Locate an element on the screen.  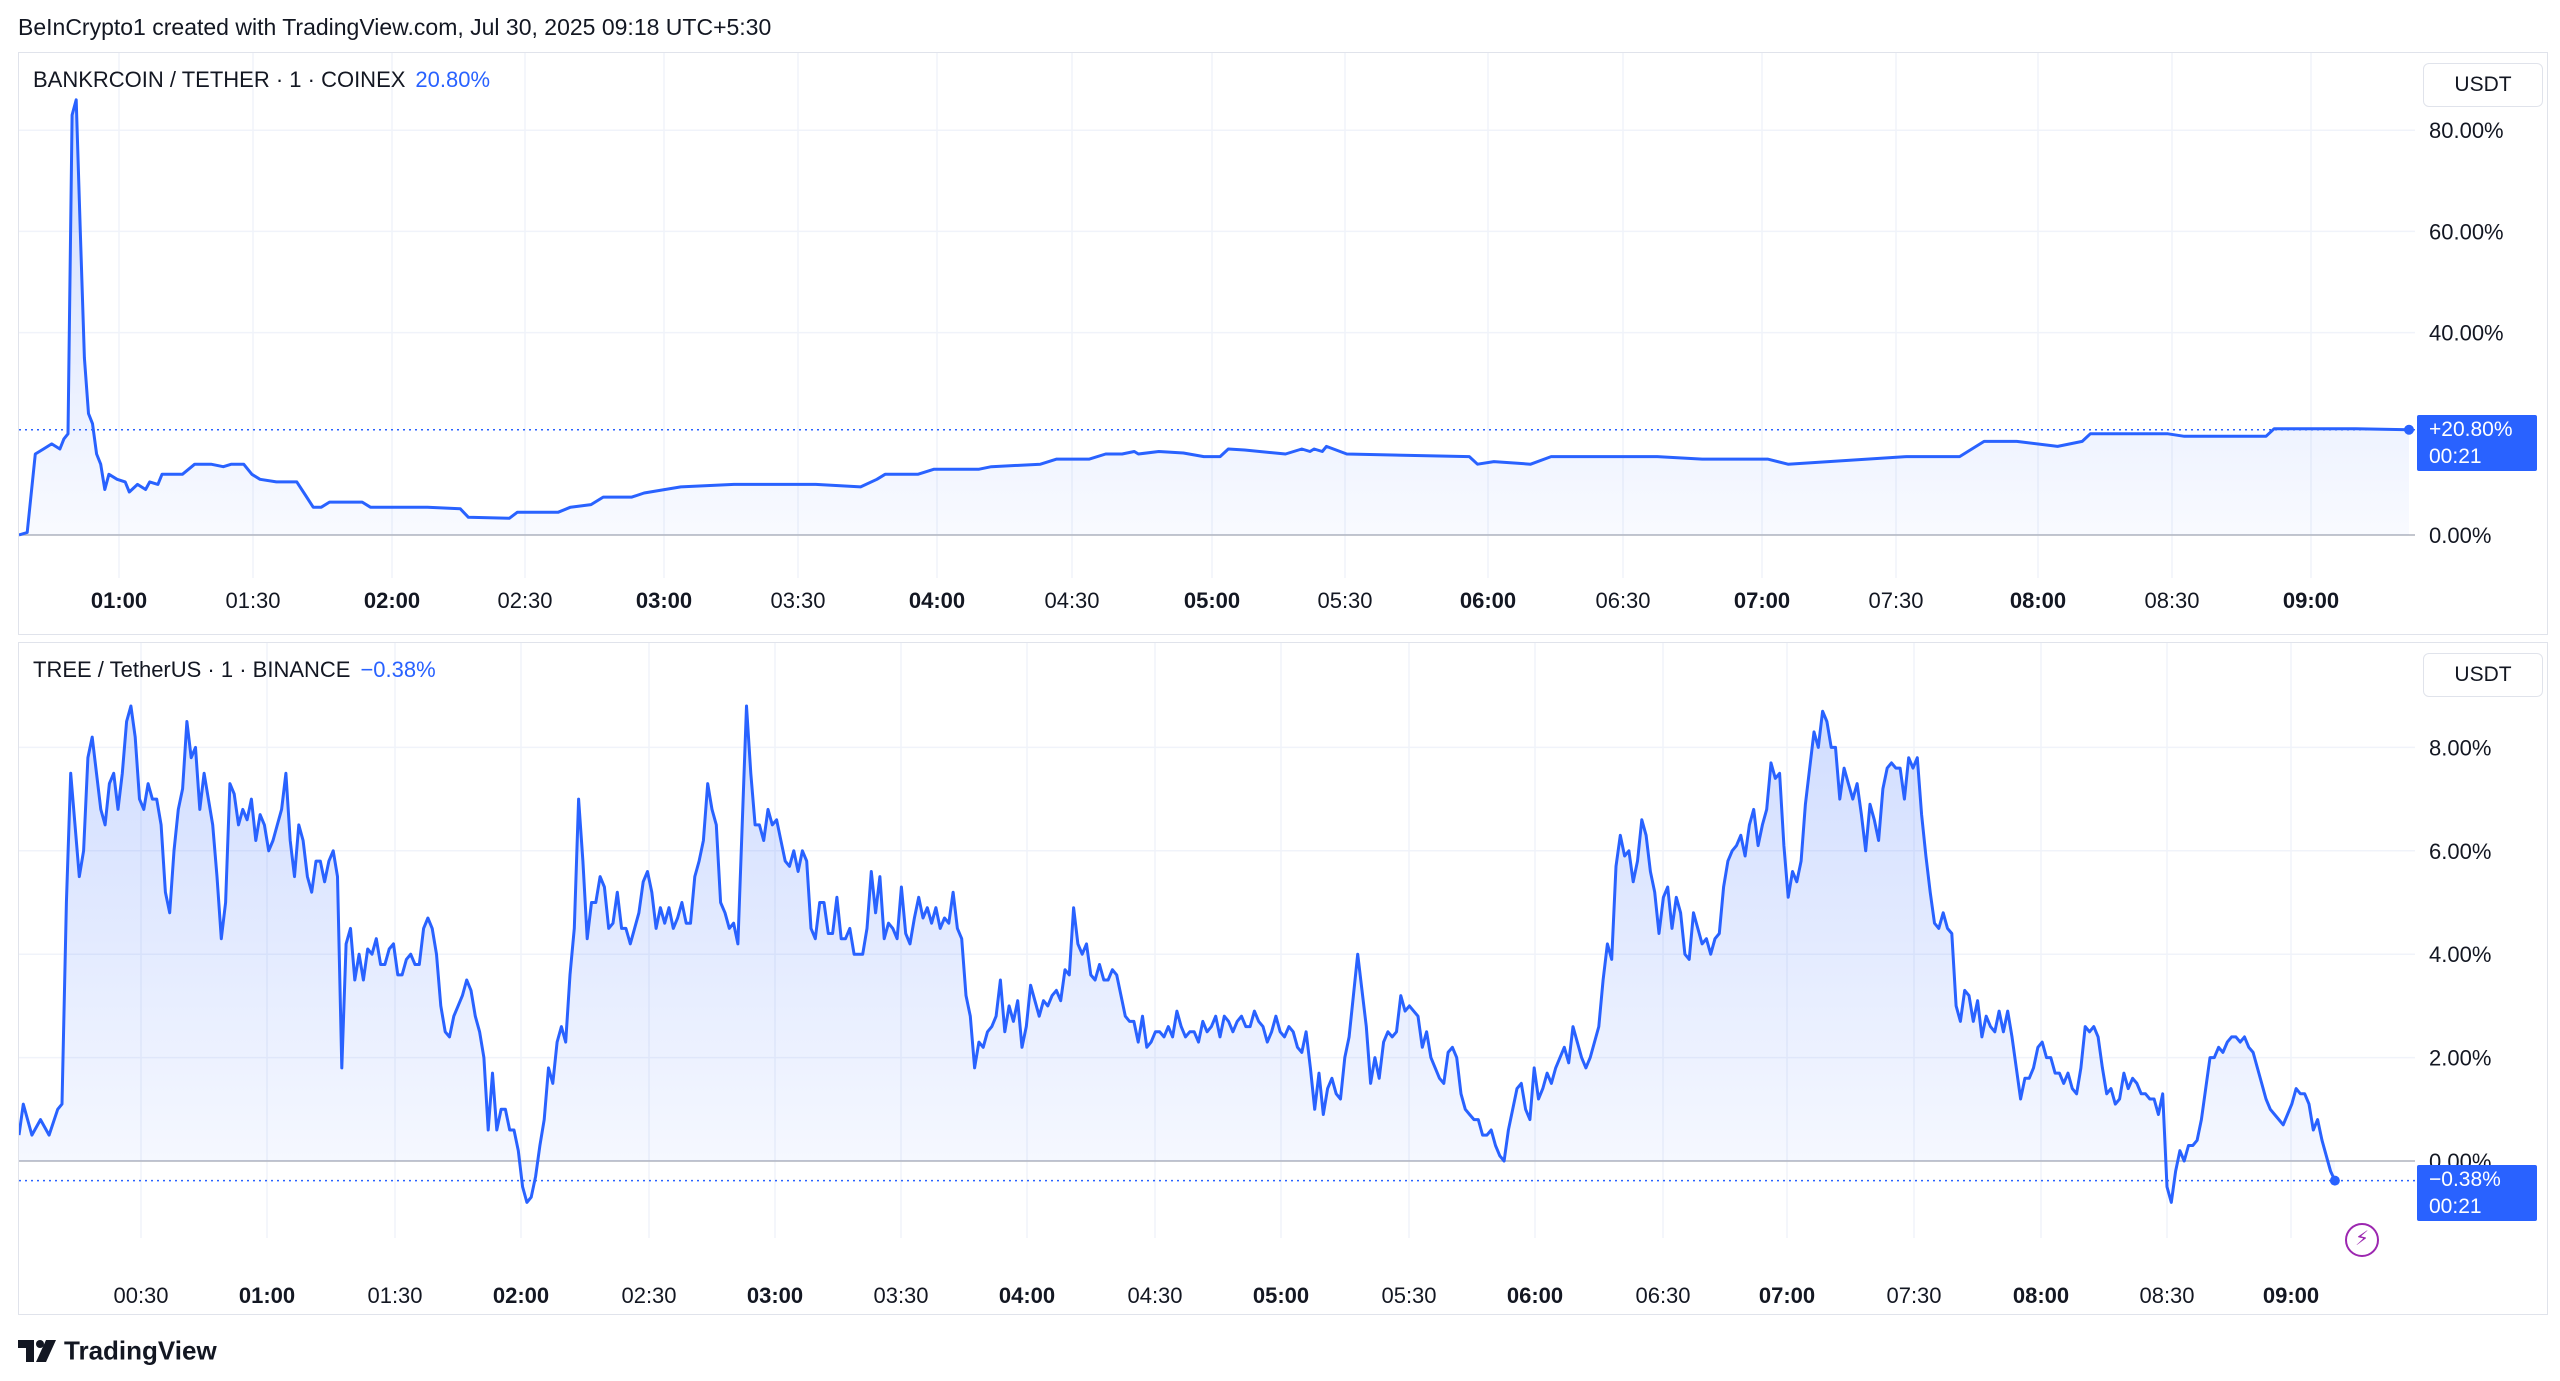
y-axis-tick-label: 40.00% is located at coordinates (2466, 333).